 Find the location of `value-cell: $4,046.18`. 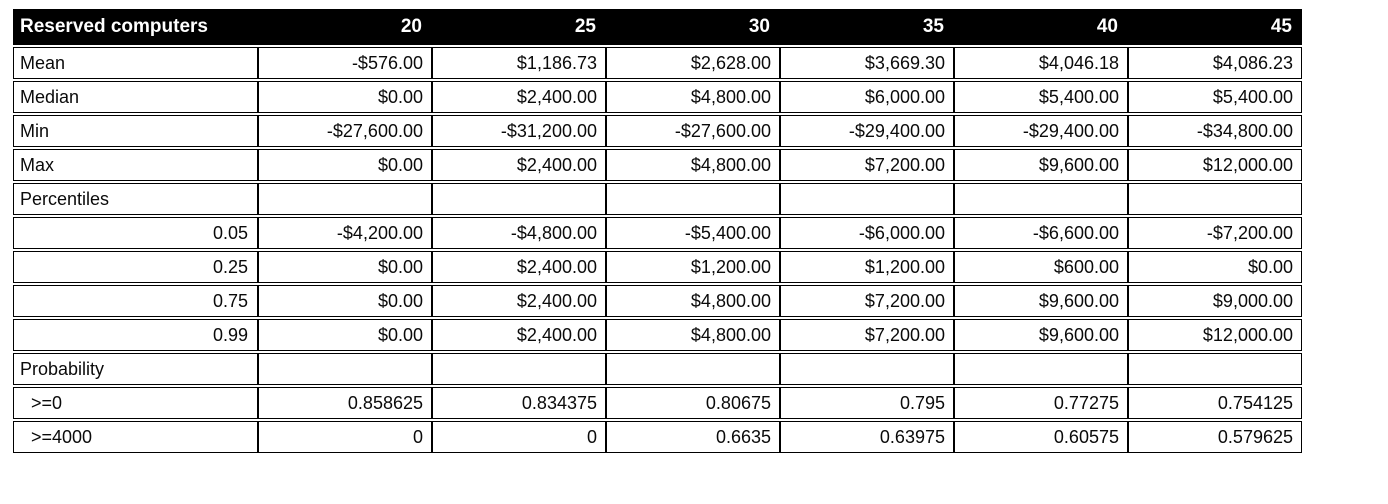

value-cell: $4,046.18 is located at coordinates (1041, 63).